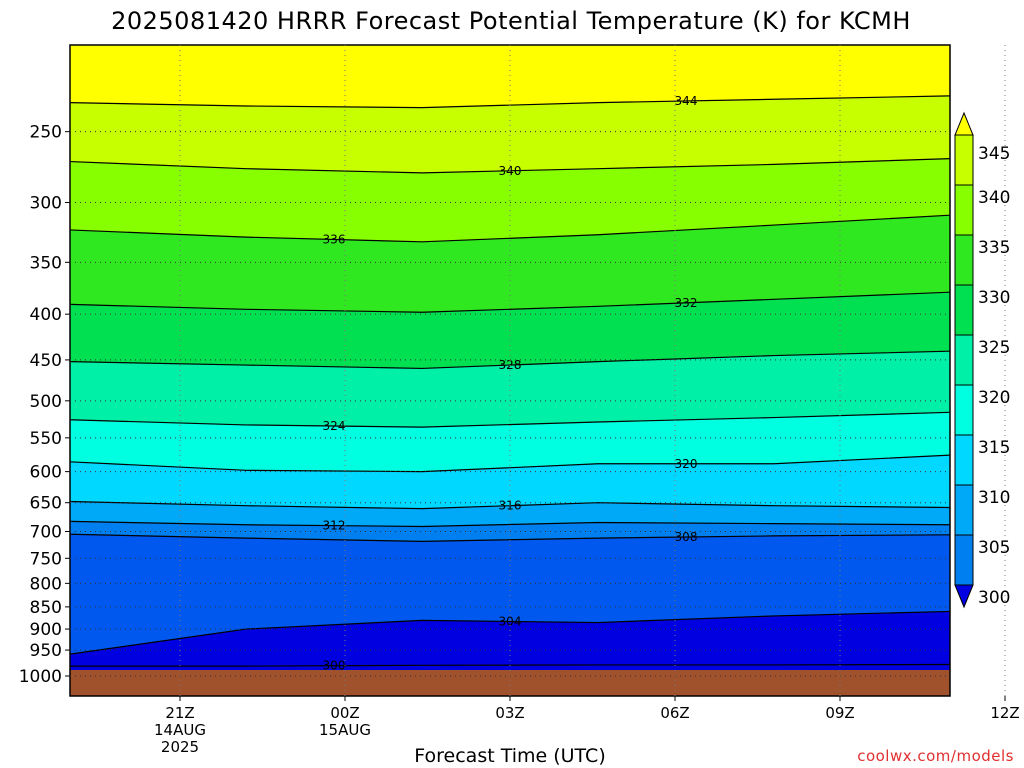 Image resolution: width=1024 pixels, height=768 pixels. Describe the element at coordinates (46, 439) in the screenshot. I see `y-tick-label: 550` at that location.